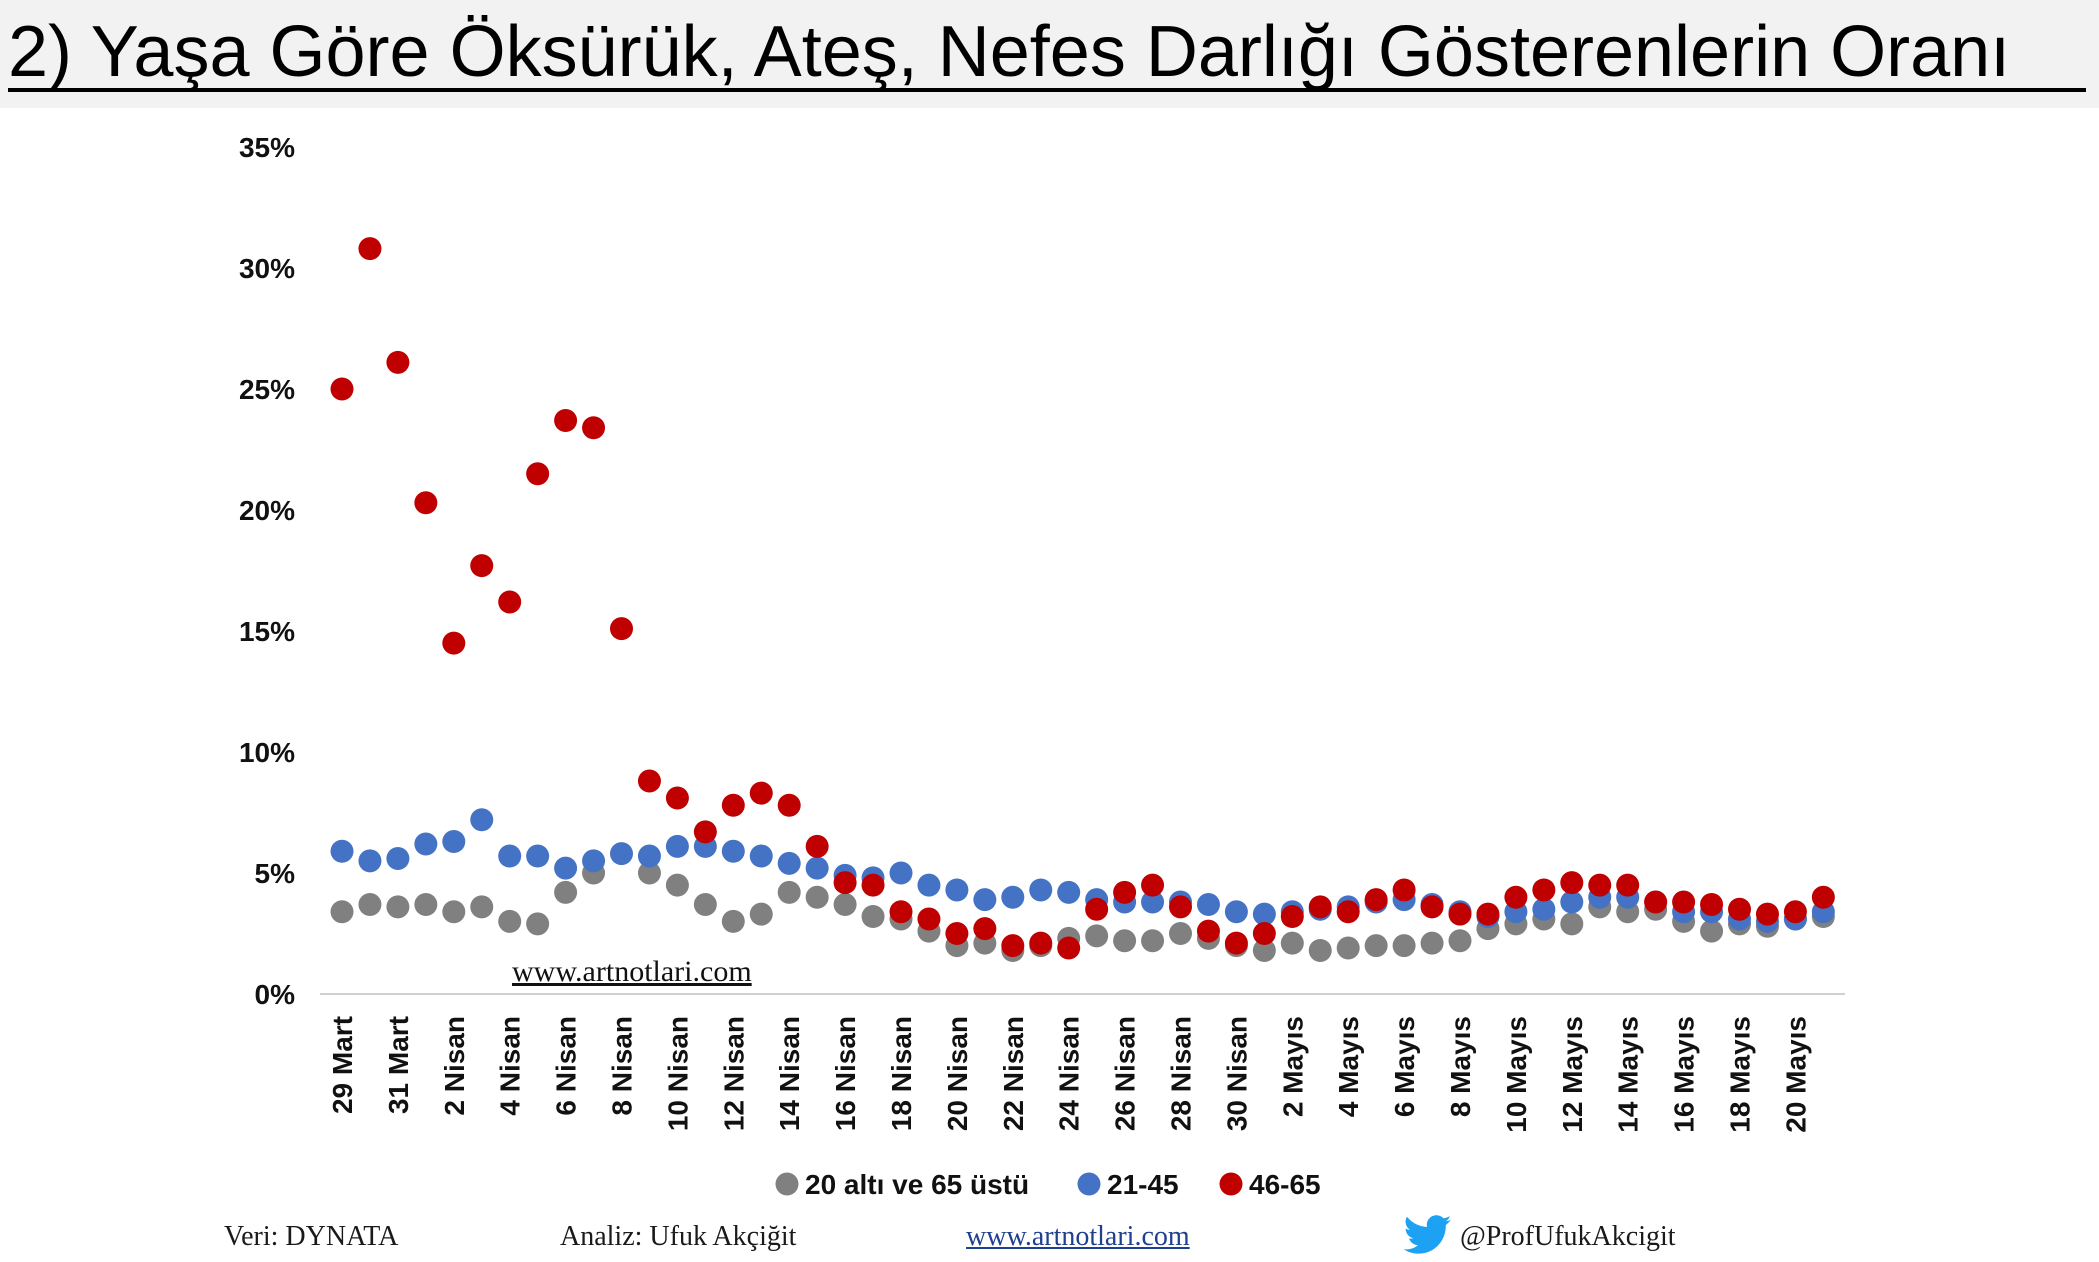  What do you see at coordinates (845, 1073) in the screenshot?
I see `x-tick-label: 16 Nisan` at bounding box center [845, 1073].